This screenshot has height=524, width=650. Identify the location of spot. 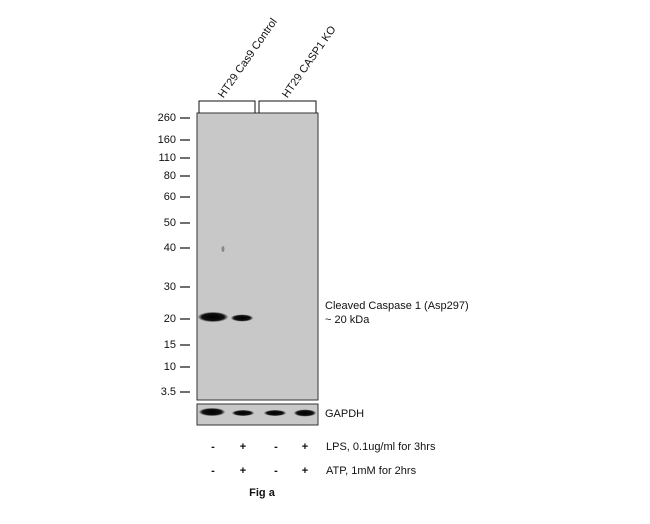
(223, 249).